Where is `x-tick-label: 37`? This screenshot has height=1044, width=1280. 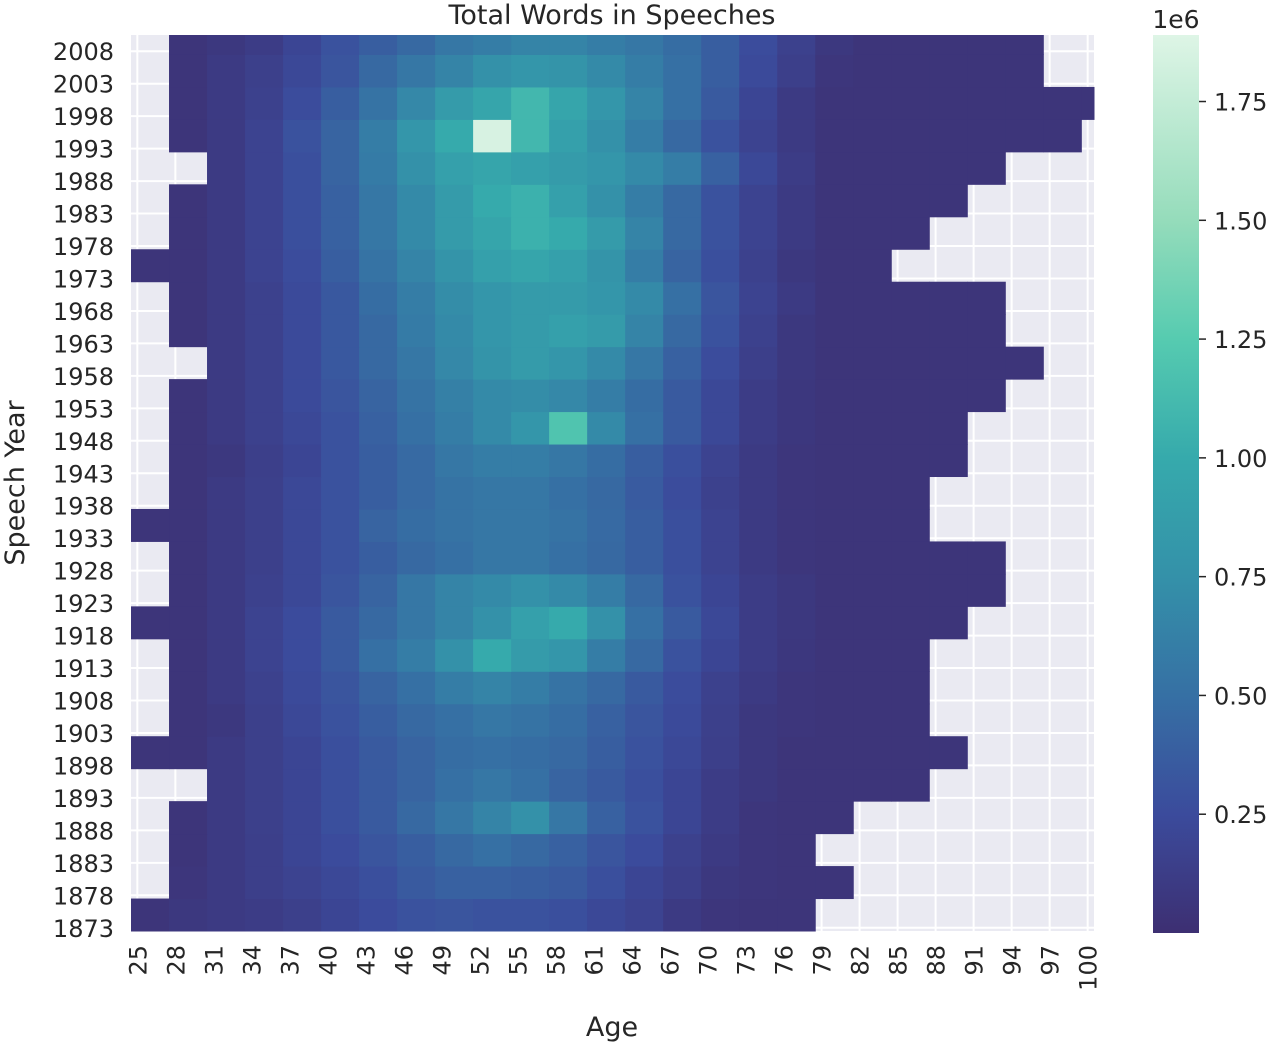
x-tick-label: 37 is located at coordinates (290, 960).